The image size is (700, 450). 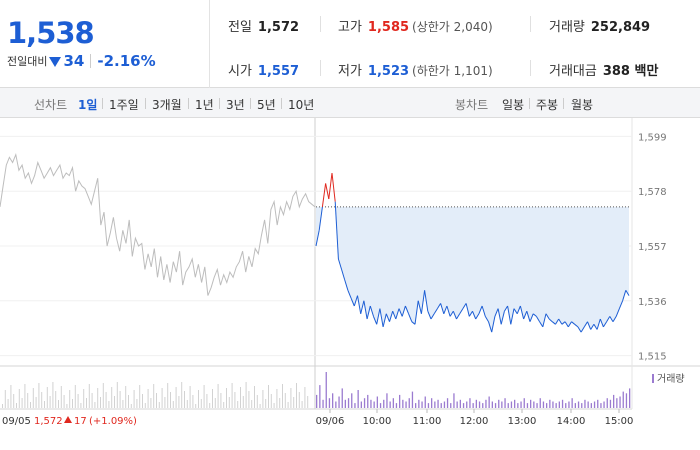 I want to click on high-label: 고가, so click(x=350, y=27).